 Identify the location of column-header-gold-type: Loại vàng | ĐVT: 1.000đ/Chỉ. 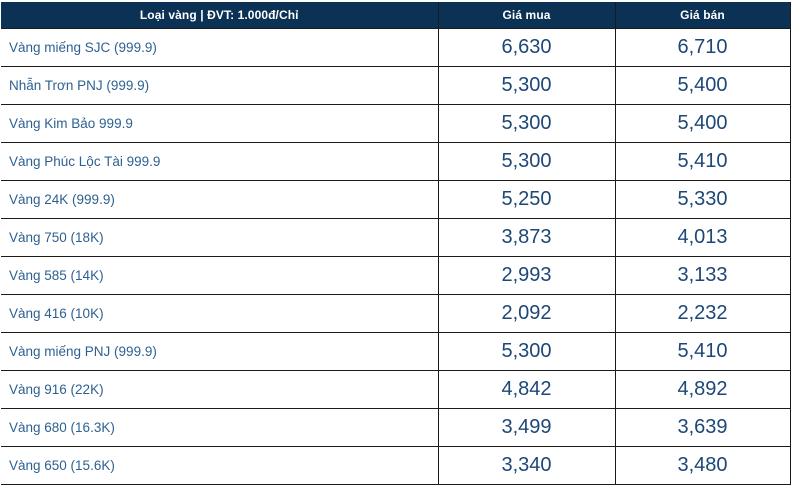
(220, 15).